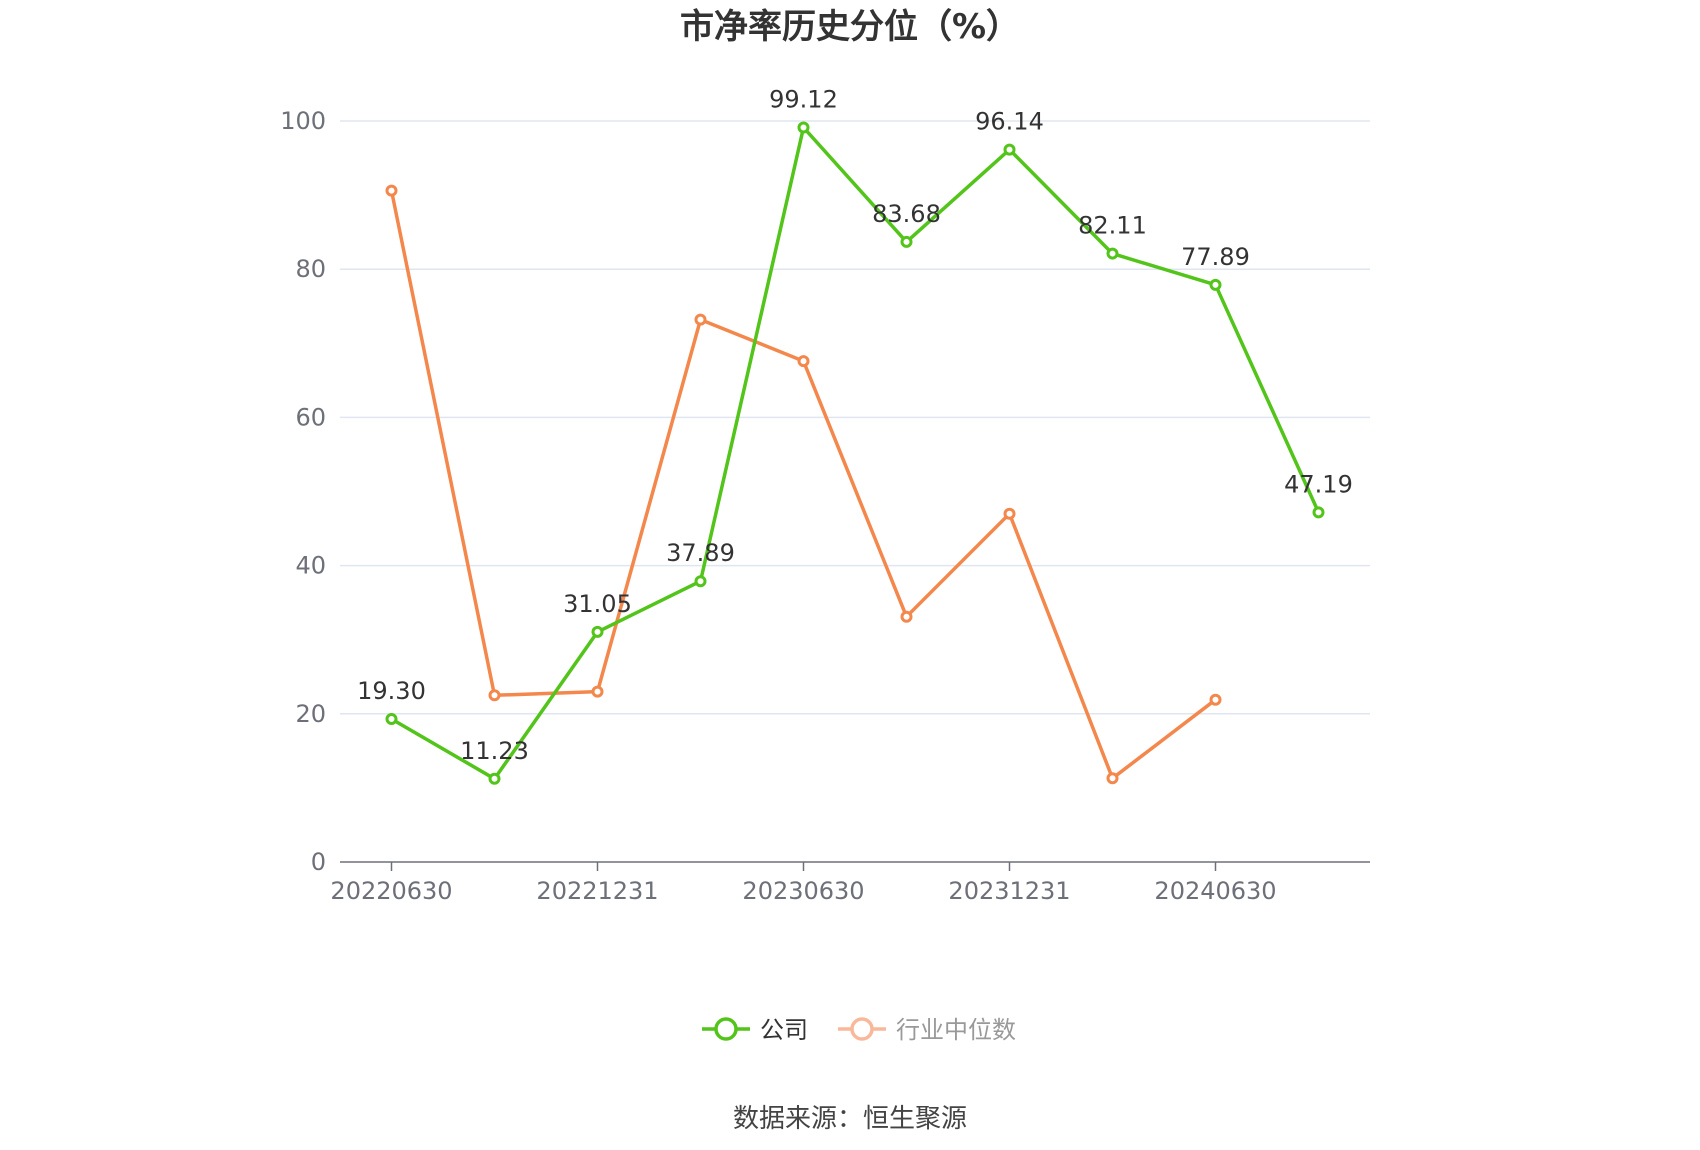 The width and height of the screenshot is (1700, 1150). I want to click on y-tick-label: 80, so click(310, 269).